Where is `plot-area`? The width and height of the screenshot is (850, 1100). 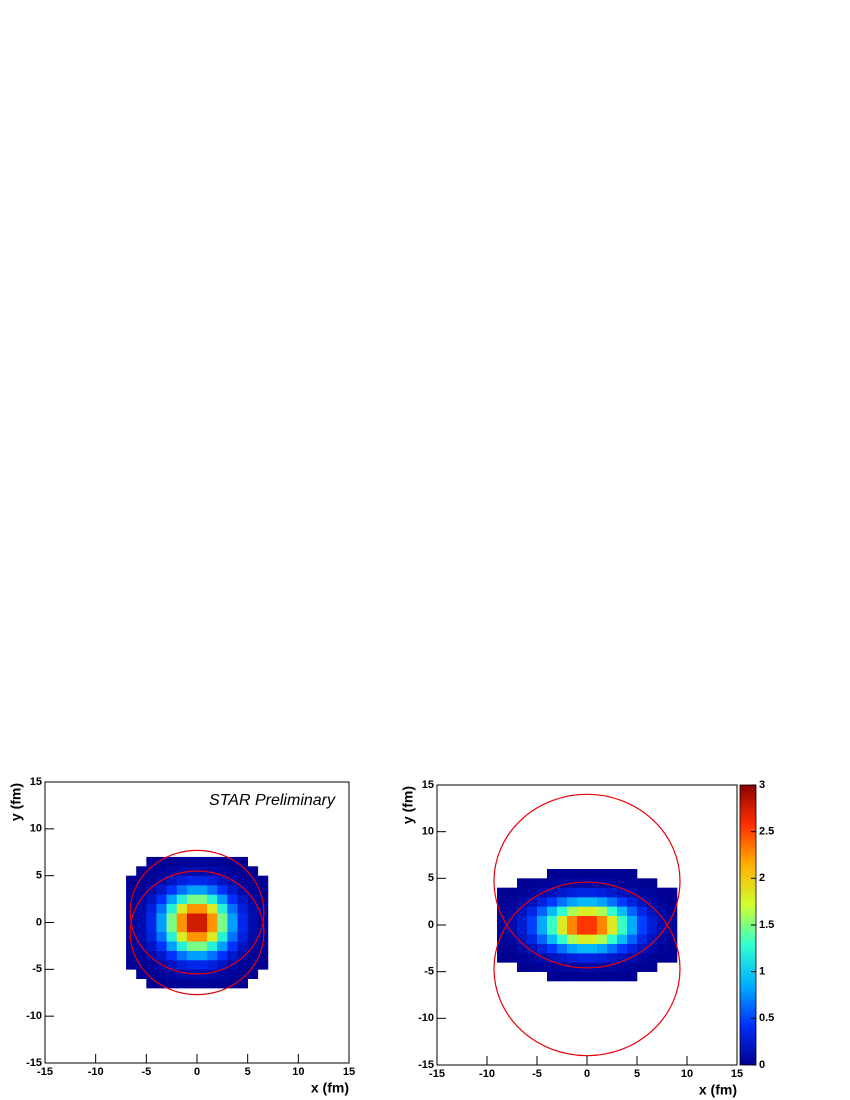 plot-area is located at coordinates (197, 922).